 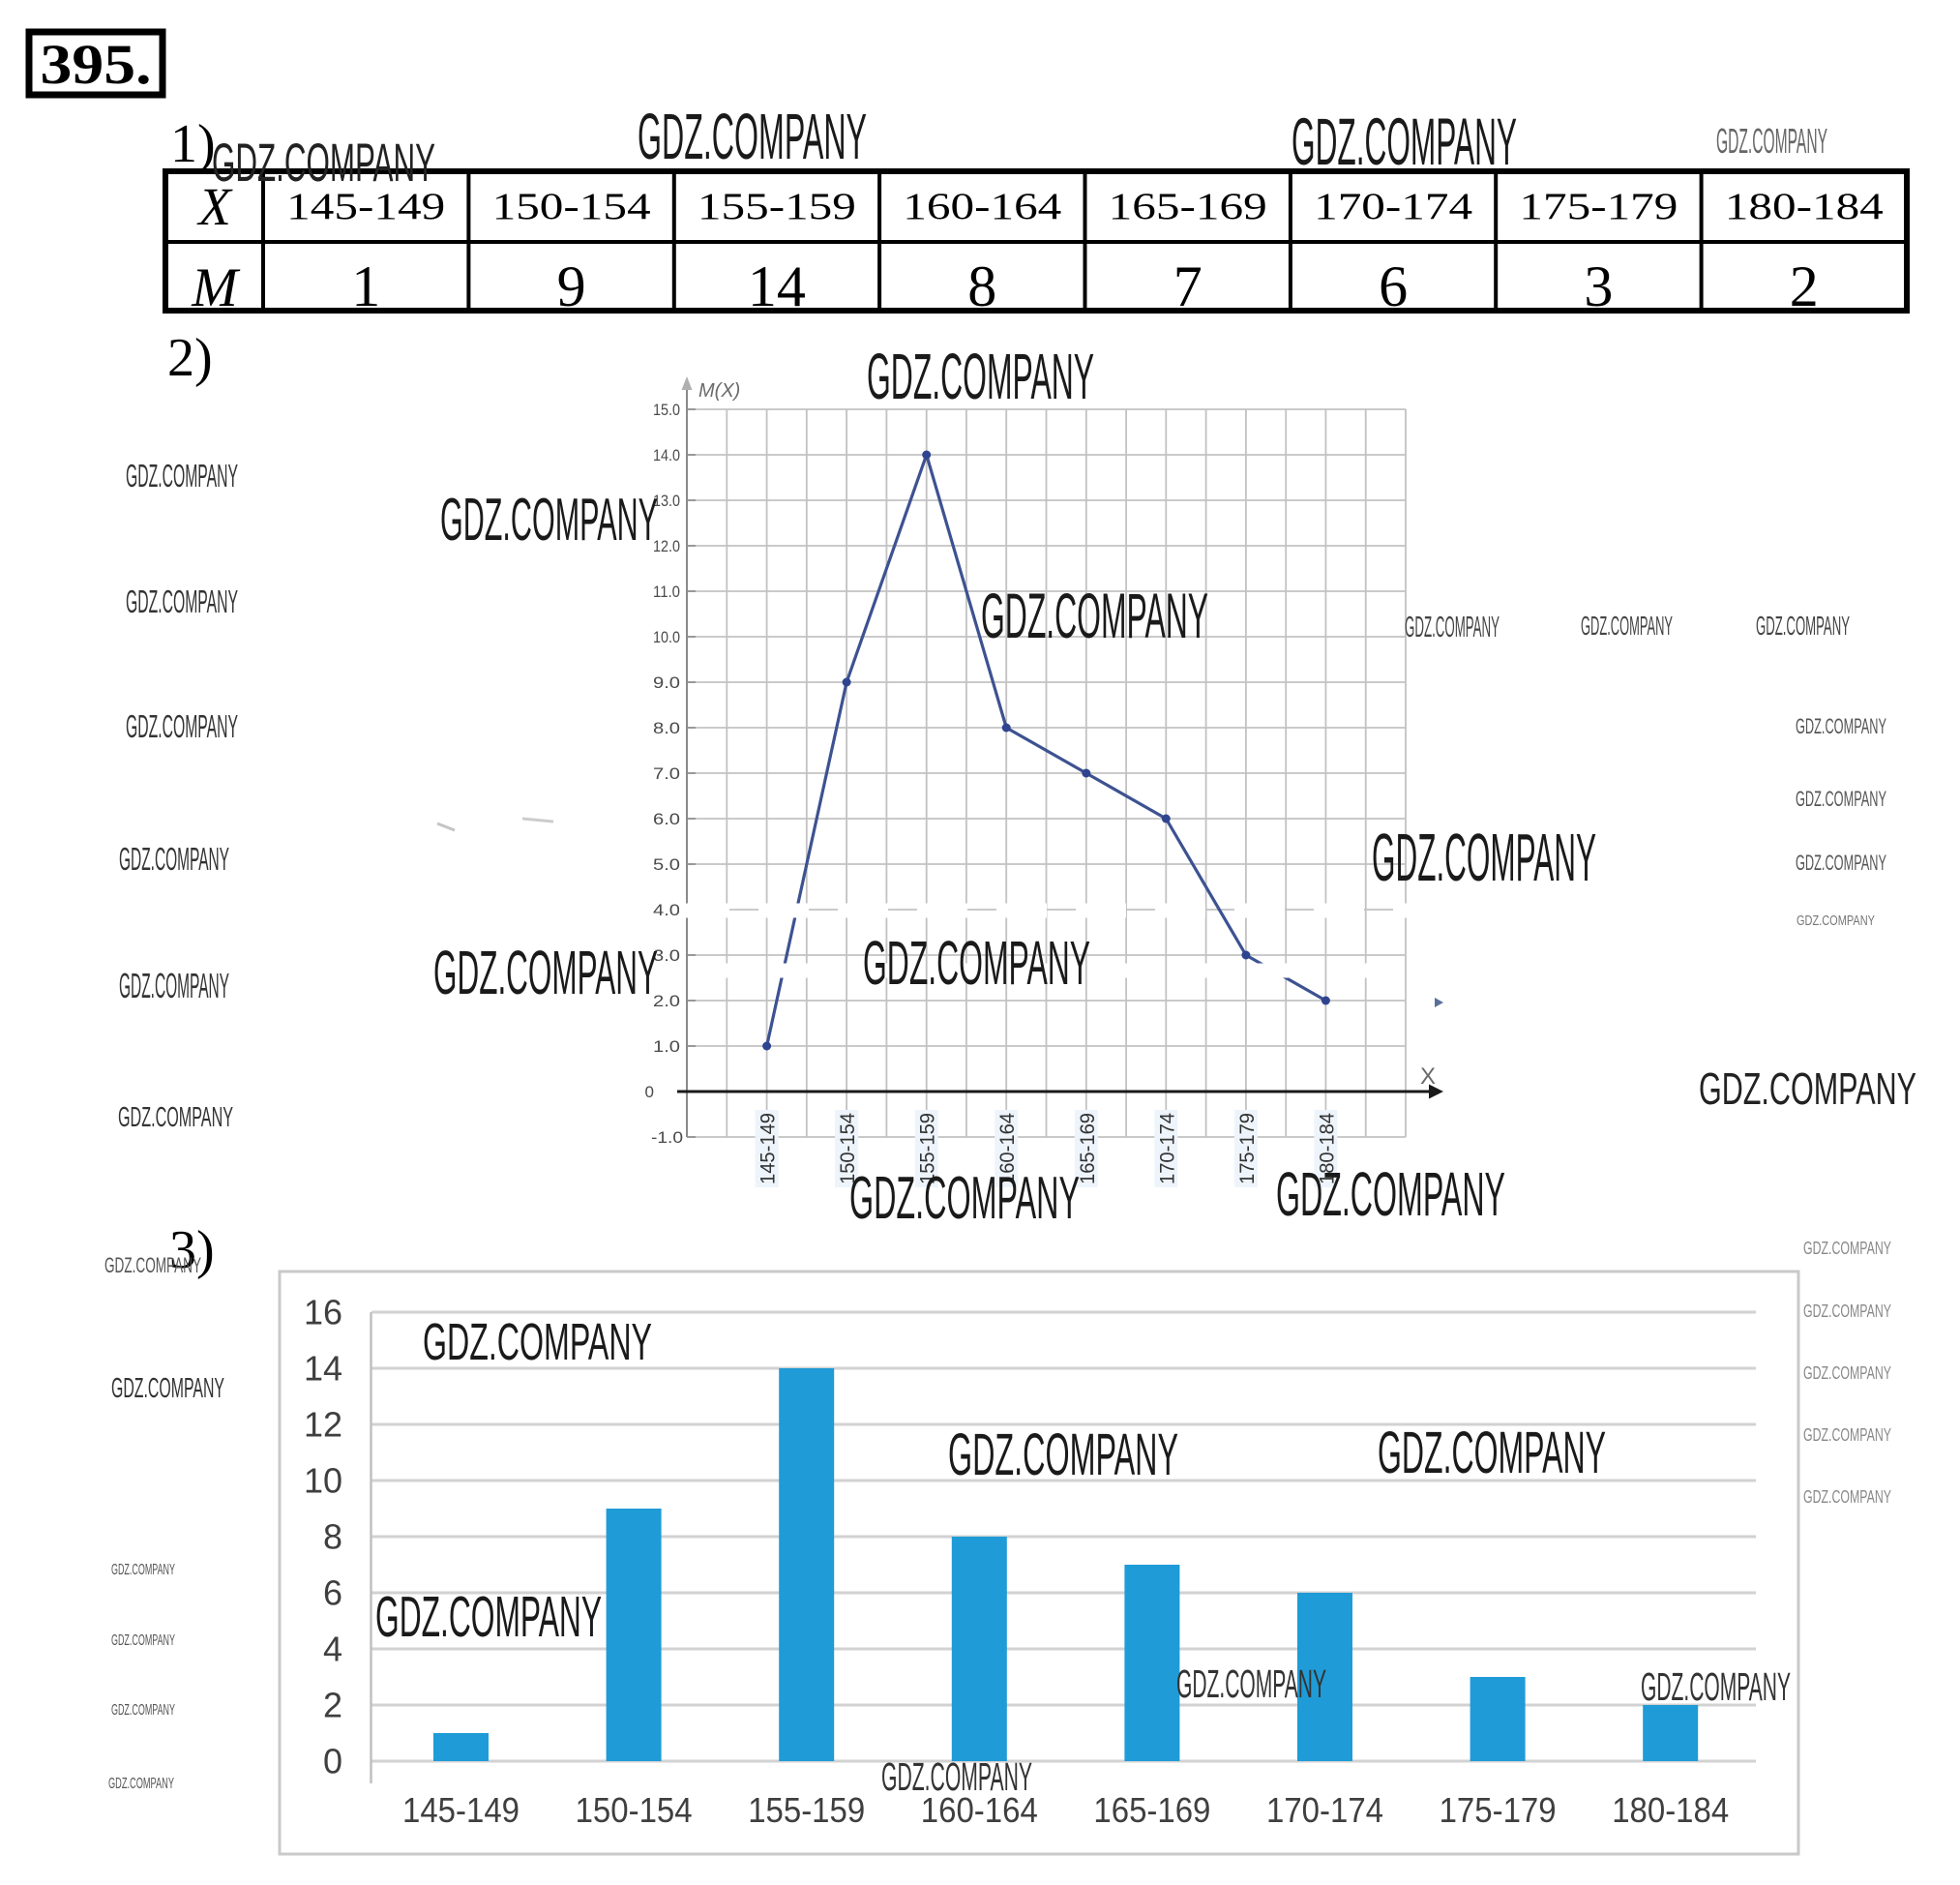 I want to click on svg-text: 13.0, so click(x=666, y=501).